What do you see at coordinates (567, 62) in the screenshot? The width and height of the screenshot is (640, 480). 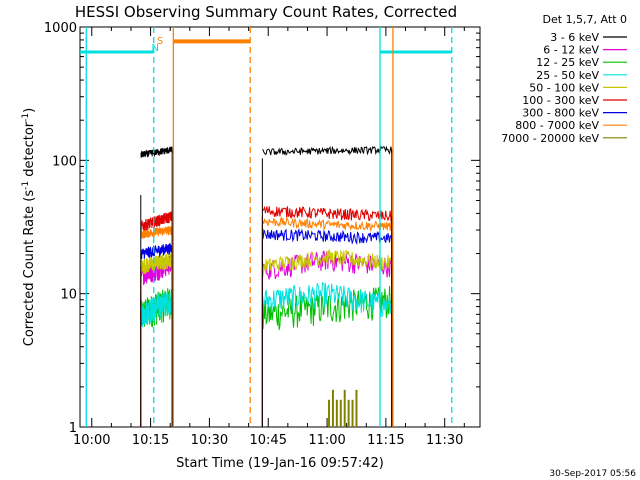 I see `legend-label: 12 - 25 keV` at bounding box center [567, 62].